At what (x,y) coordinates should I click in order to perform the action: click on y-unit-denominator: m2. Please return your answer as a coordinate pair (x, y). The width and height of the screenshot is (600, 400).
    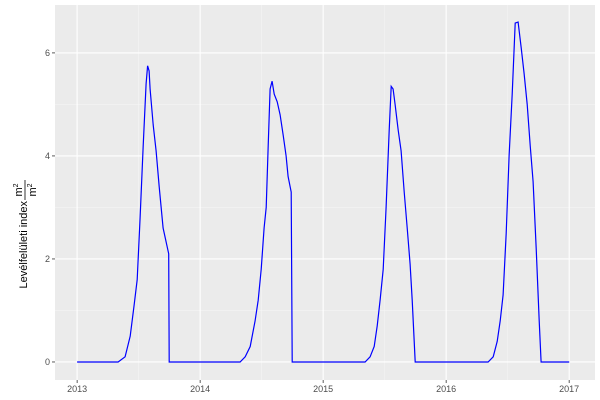
    Looking at the image, I should click on (33, 189).